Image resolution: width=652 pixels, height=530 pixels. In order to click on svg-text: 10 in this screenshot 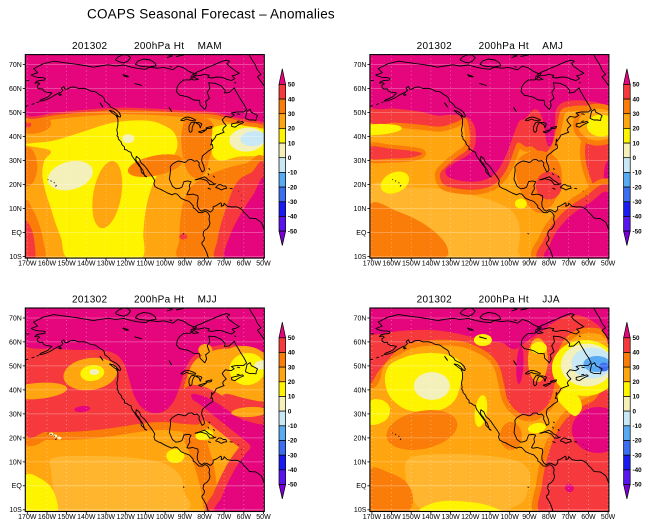, I will do `click(292, 397)`.